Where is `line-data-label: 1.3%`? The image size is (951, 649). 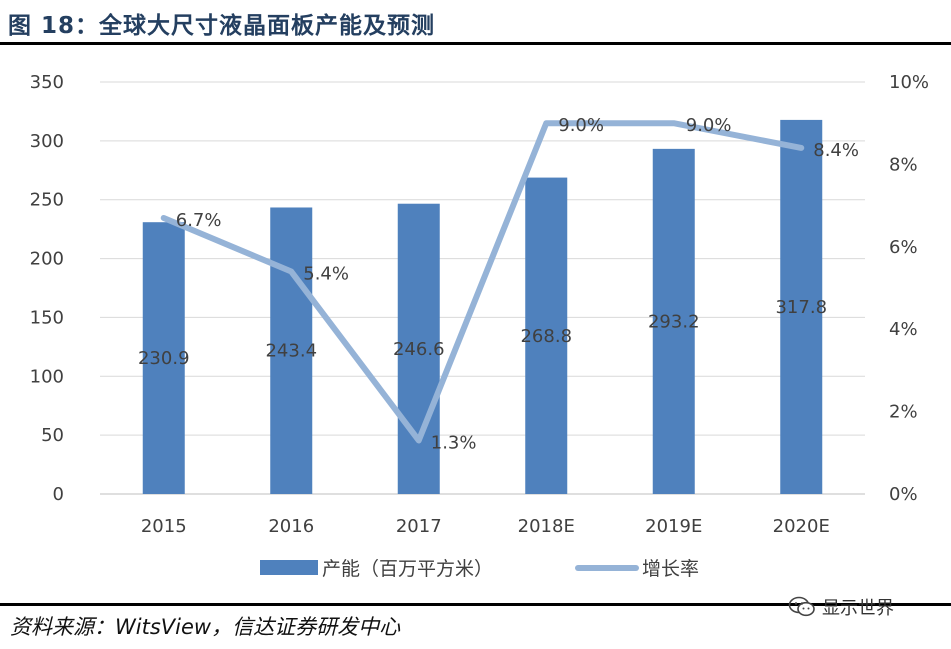 line-data-label: 1.3% is located at coordinates (454, 442).